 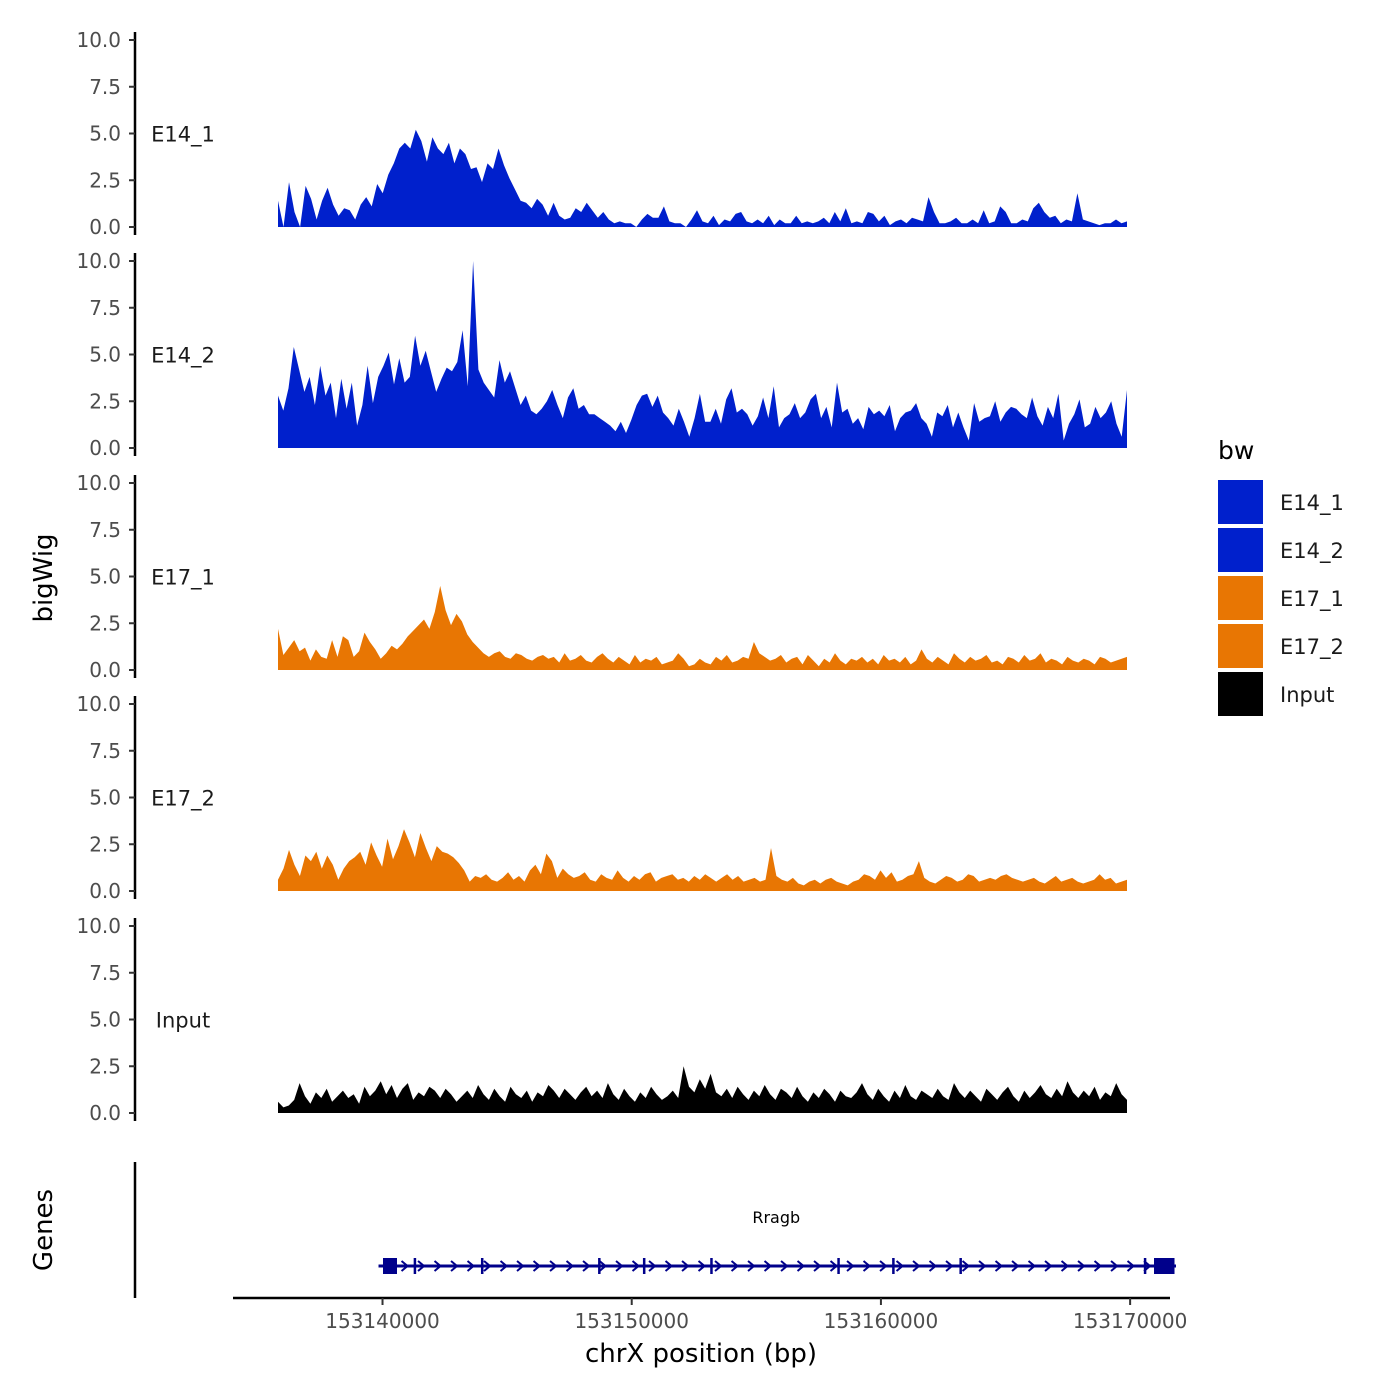 What do you see at coordinates (776, 1217) in the screenshot?
I see `gene-label: Rragb` at bounding box center [776, 1217].